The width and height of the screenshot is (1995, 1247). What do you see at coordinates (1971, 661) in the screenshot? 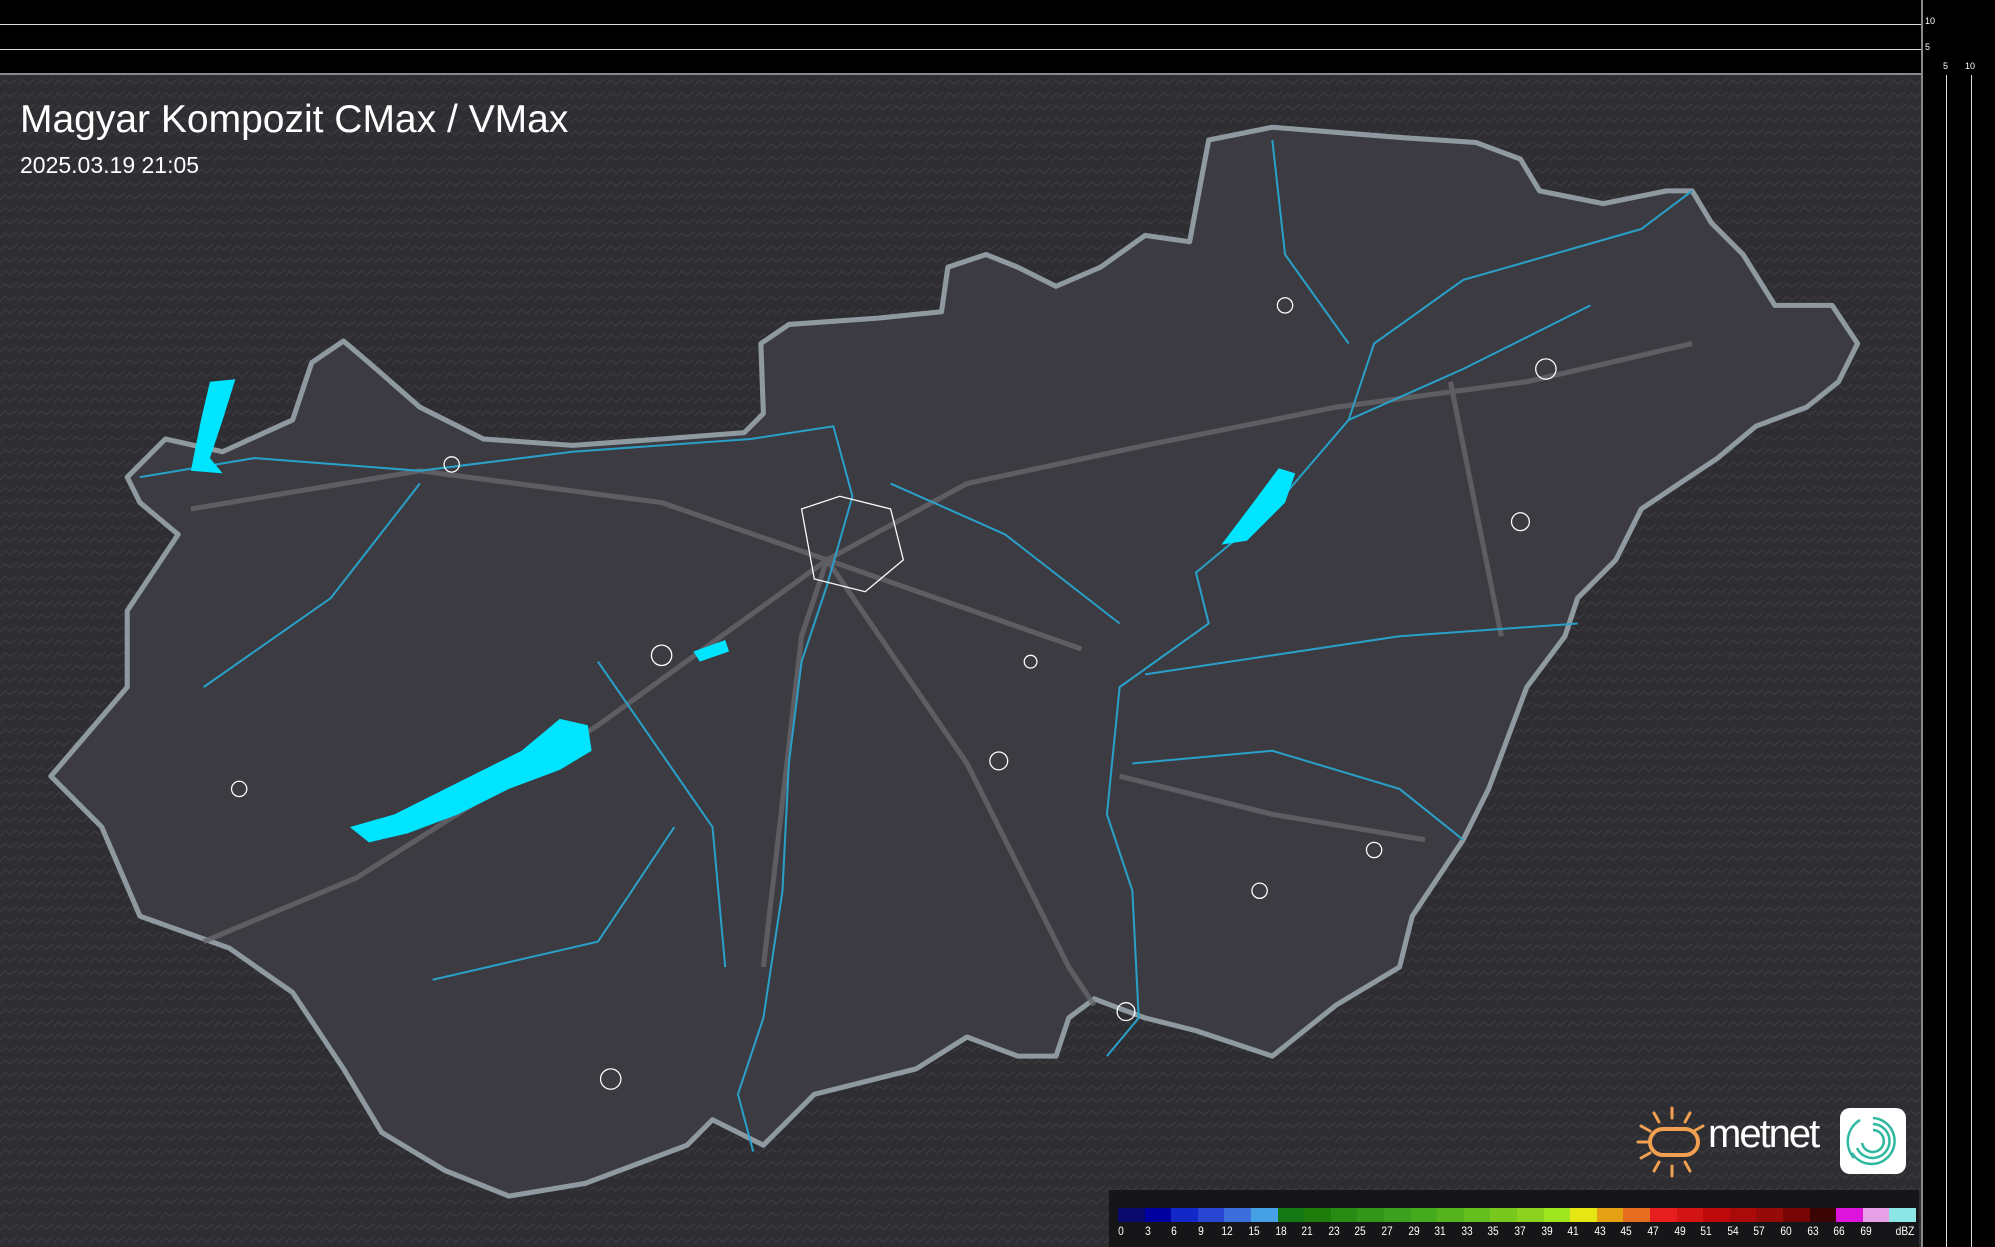
I see `scale-line-v10` at bounding box center [1971, 661].